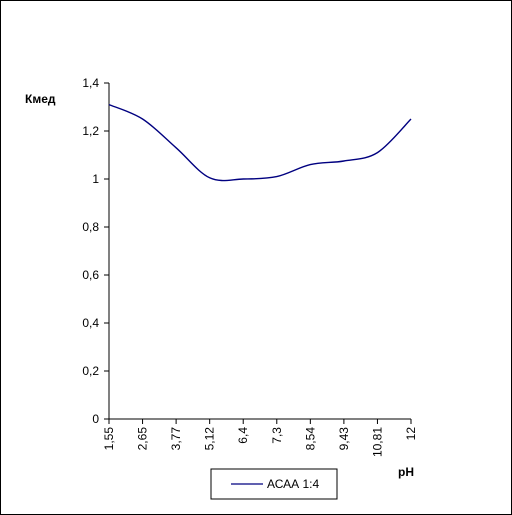 The image size is (512, 515). Describe the element at coordinates (143, 439) in the screenshot. I see `x-tick-label: 2,65` at that location.